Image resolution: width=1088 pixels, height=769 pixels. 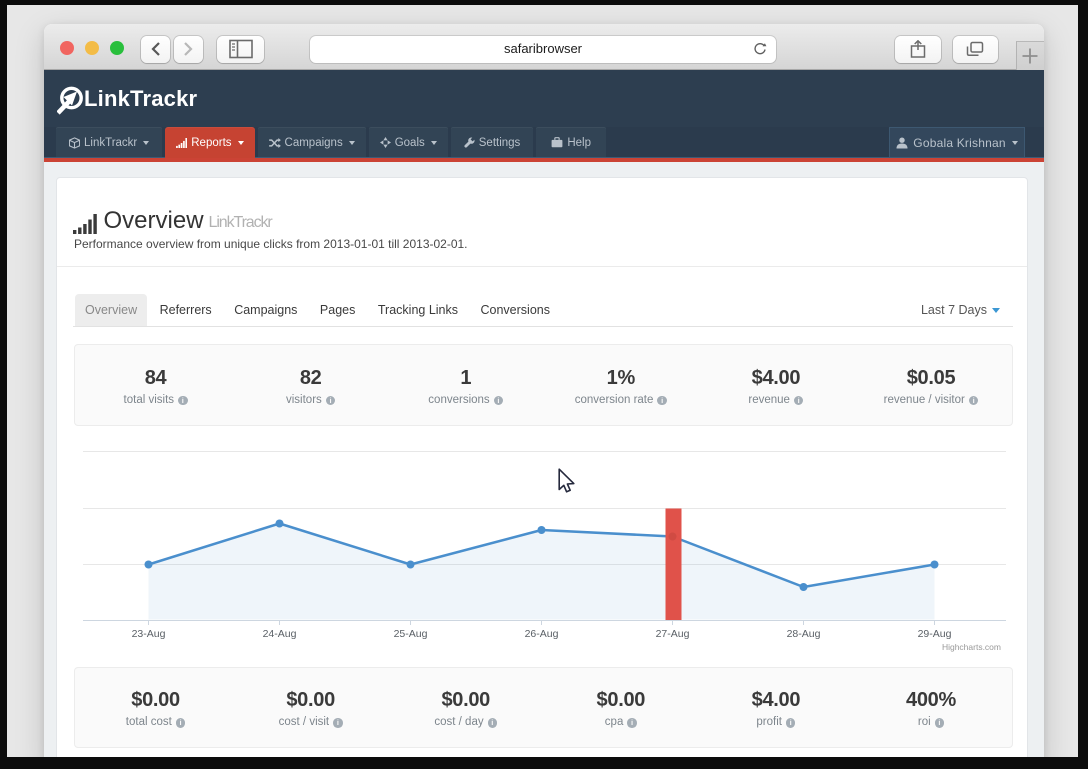 I want to click on svg-text: Highcharts.com, so click(x=971, y=647).